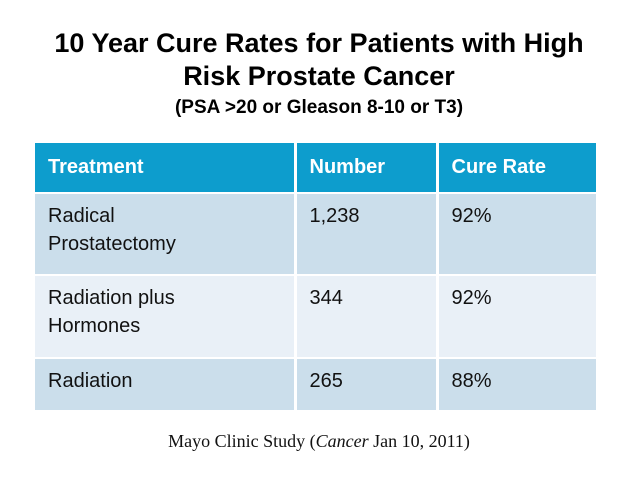 This screenshot has width=638, height=479. I want to click on table-row: Radiation 265 88%, so click(315, 384).